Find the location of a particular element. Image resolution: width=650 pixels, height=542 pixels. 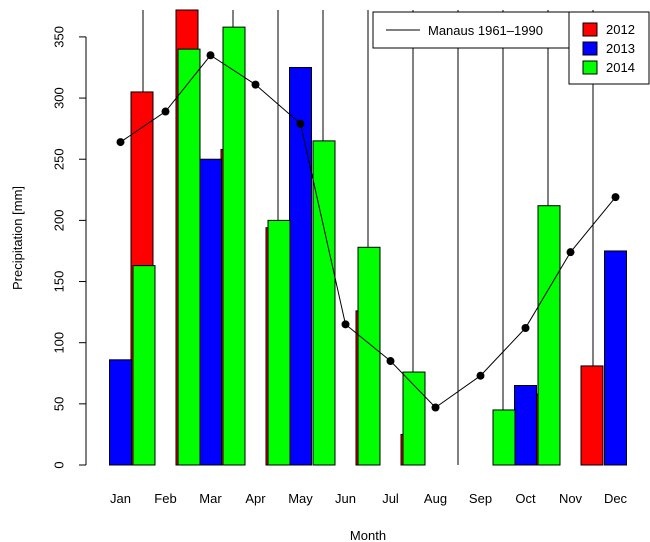

bar-2013-Oct is located at coordinates (526, 425).